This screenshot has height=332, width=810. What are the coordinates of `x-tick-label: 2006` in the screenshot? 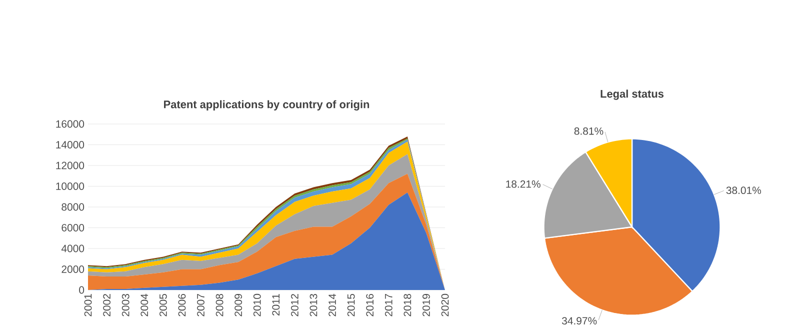 It's located at (182, 305).